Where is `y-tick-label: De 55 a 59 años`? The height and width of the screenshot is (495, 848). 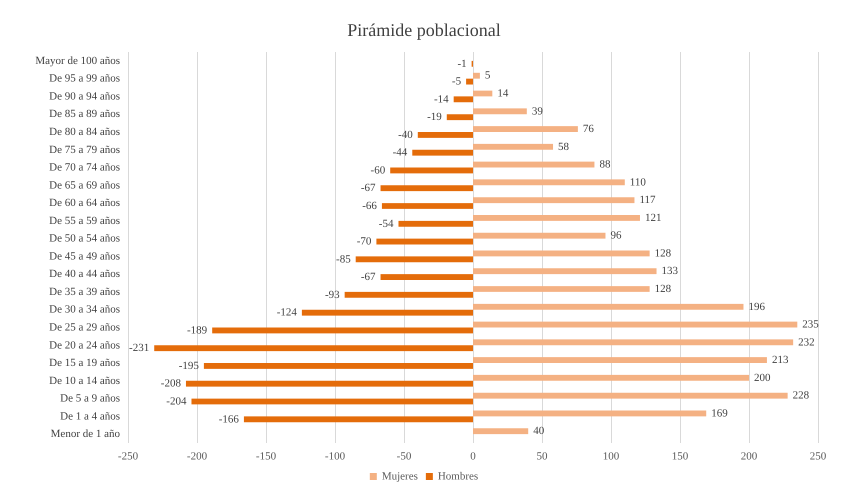 y-tick-label: De 55 a 59 años is located at coordinates (84, 220).